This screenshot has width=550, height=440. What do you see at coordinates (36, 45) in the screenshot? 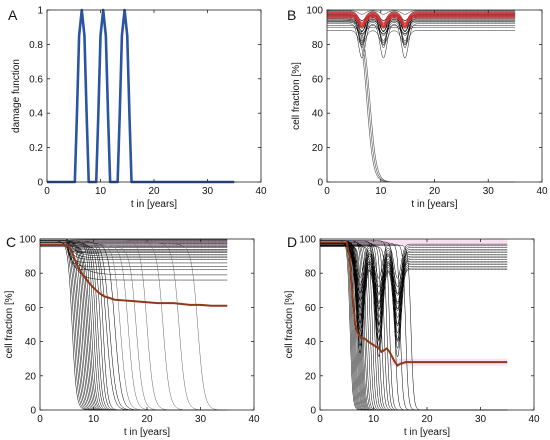
I see `y-tick-label: 0.8` at bounding box center [36, 45].